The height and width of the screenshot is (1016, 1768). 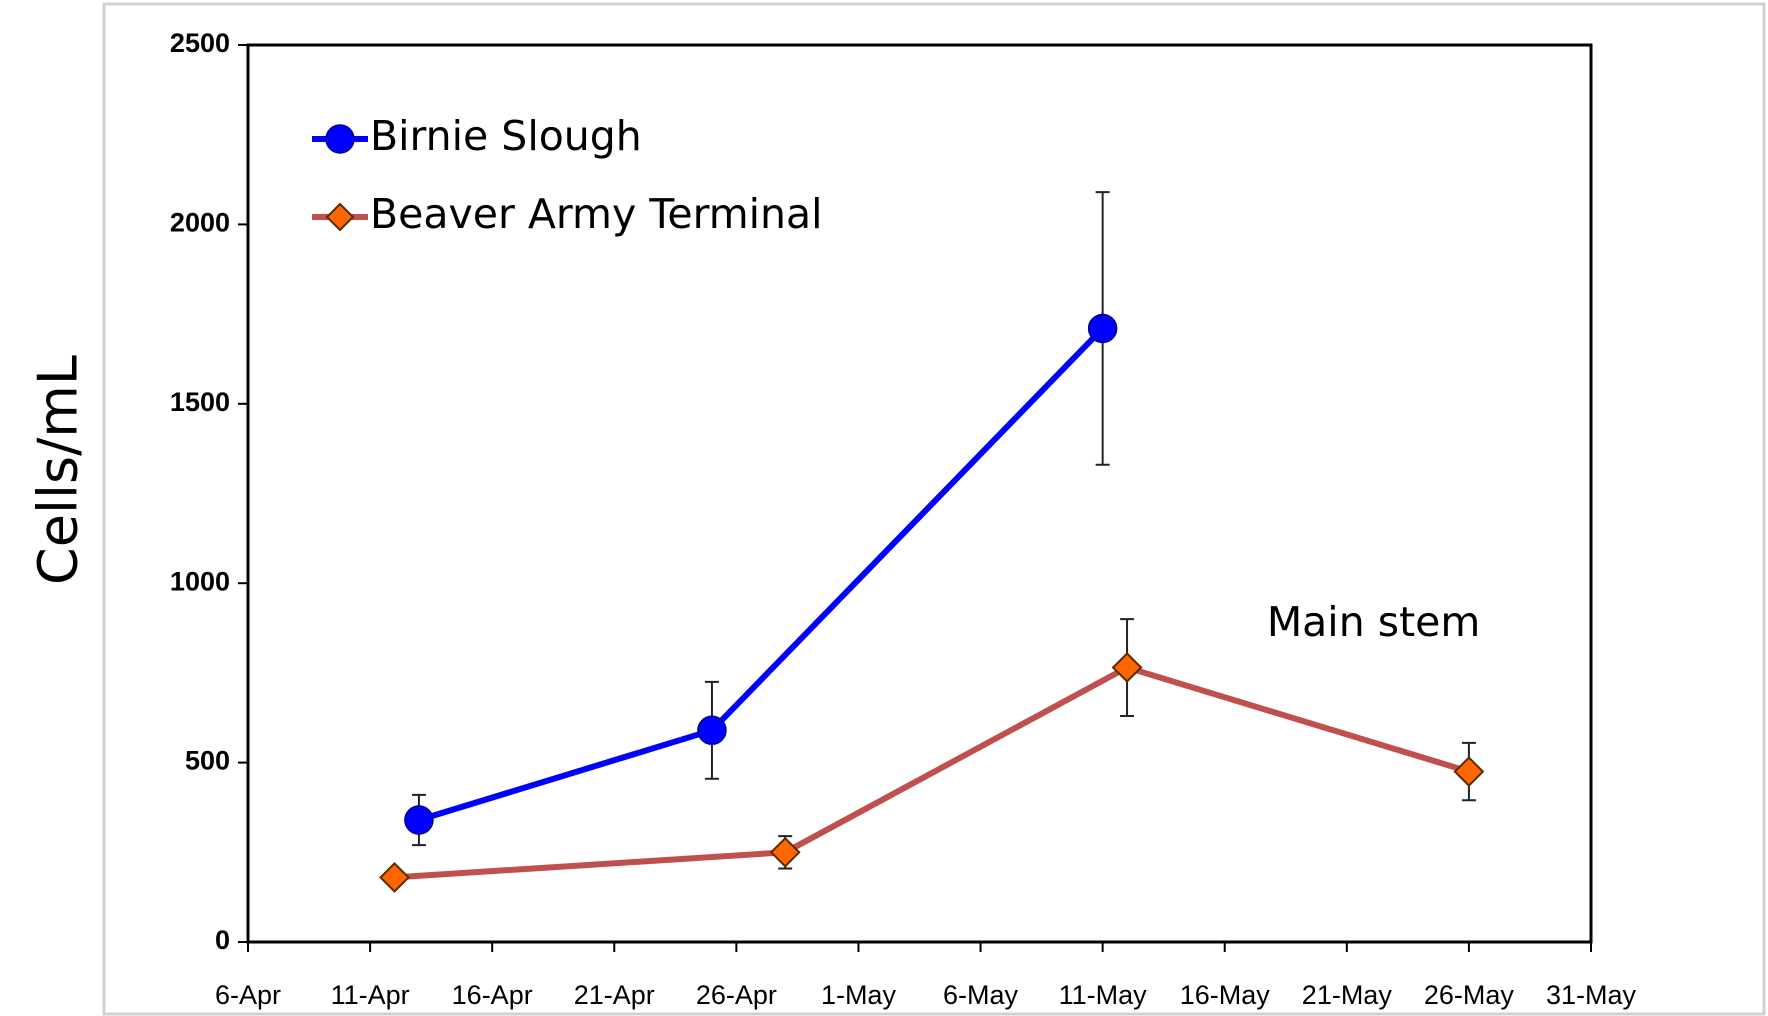 I want to click on x-tick-label: 21-Apr, so click(x=614, y=995).